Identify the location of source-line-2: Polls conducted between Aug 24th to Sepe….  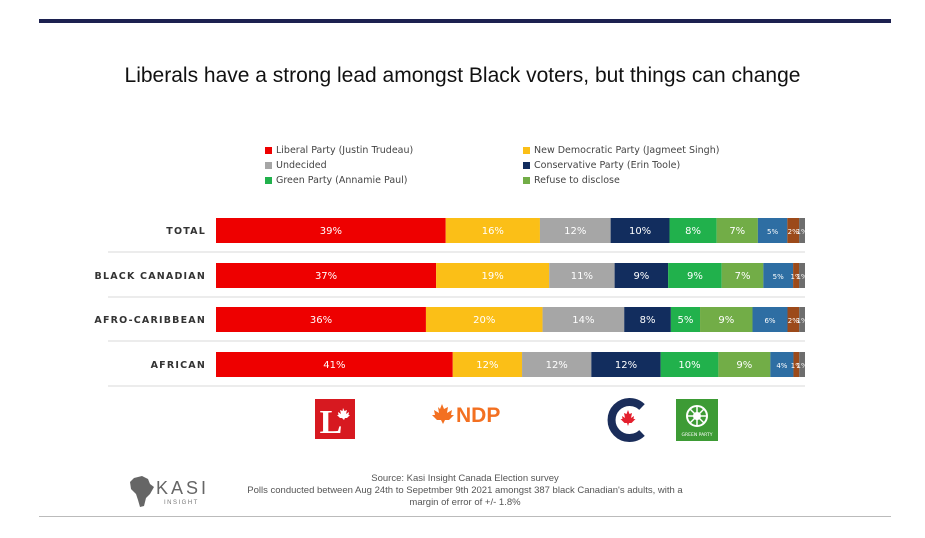
(465, 490).